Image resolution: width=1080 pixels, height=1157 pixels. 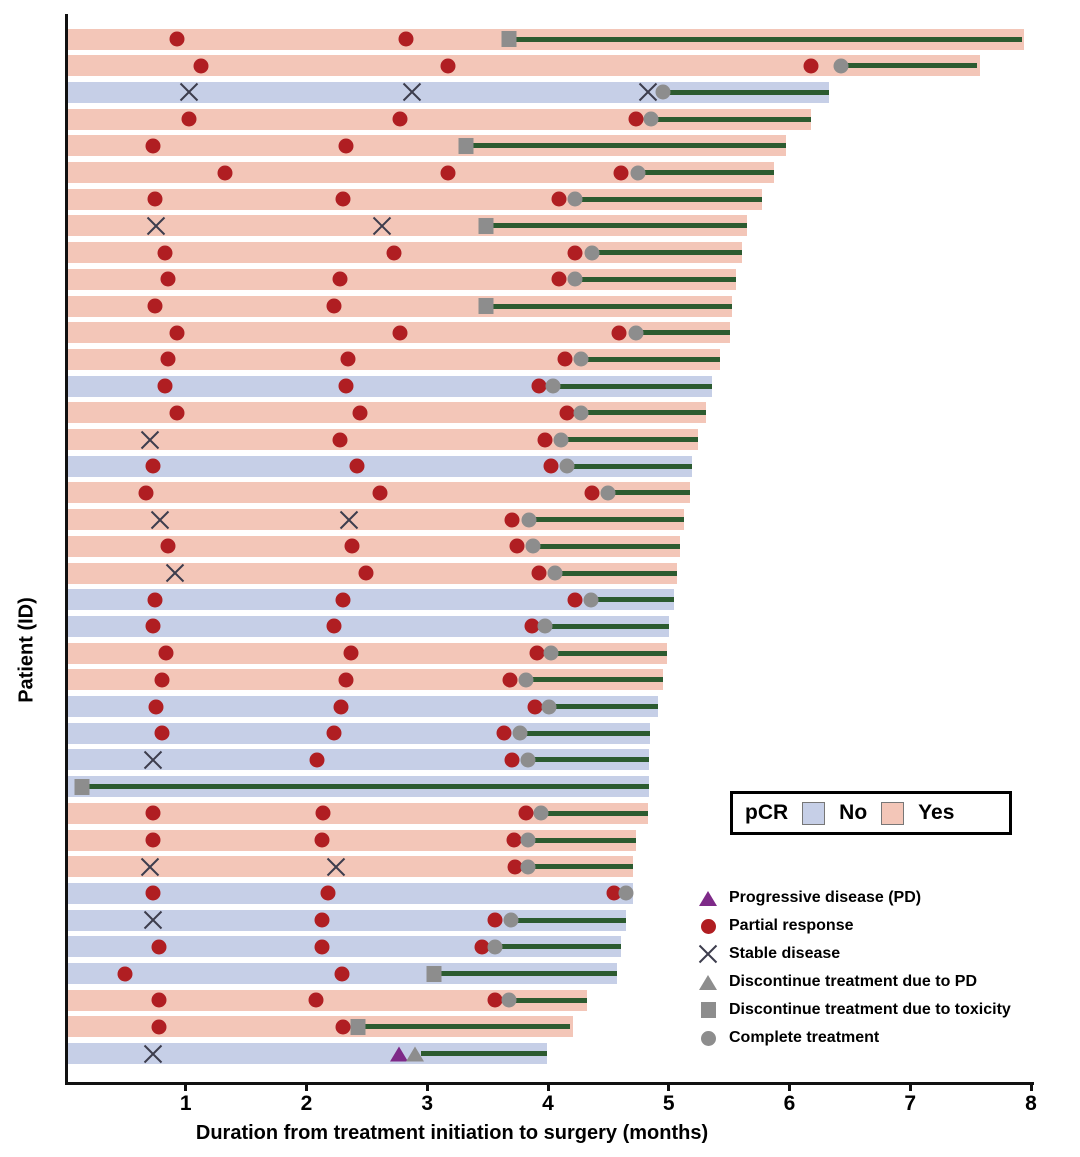 What do you see at coordinates (893, 813) in the screenshot?
I see `pcr-yes-swatch` at bounding box center [893, 813].